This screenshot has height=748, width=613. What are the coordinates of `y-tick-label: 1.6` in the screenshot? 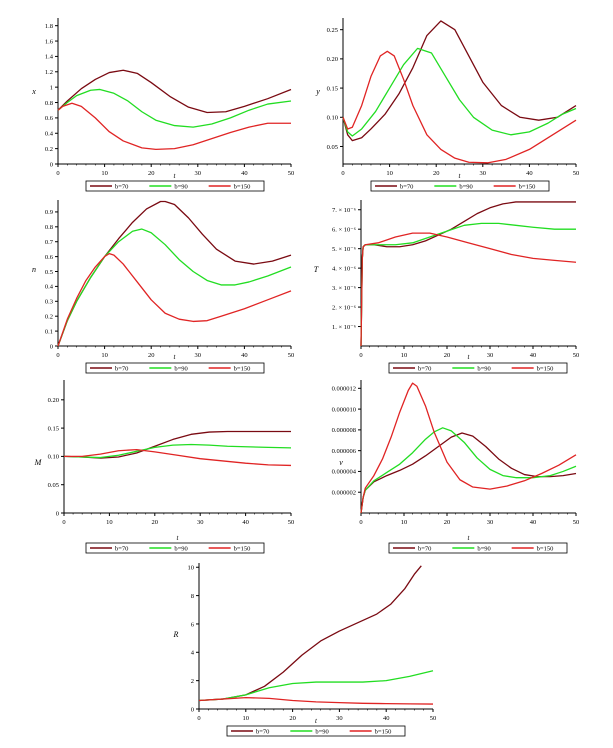 It's located at (49, 41).